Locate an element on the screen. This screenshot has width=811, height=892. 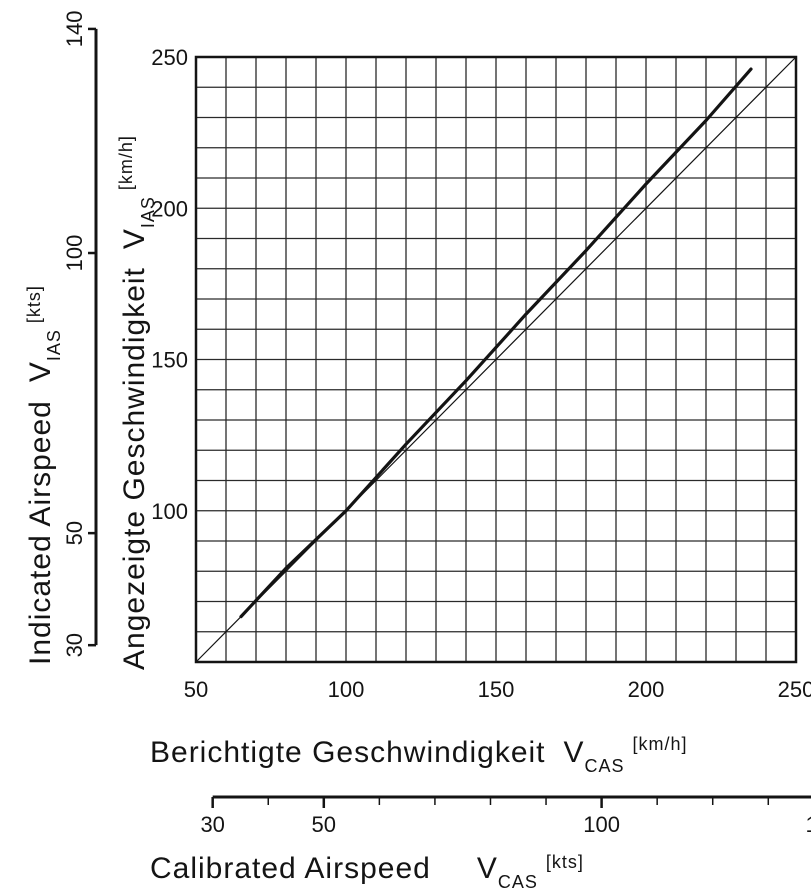
x-kts-tick-label: 50 is located at coordinates (324, 824).